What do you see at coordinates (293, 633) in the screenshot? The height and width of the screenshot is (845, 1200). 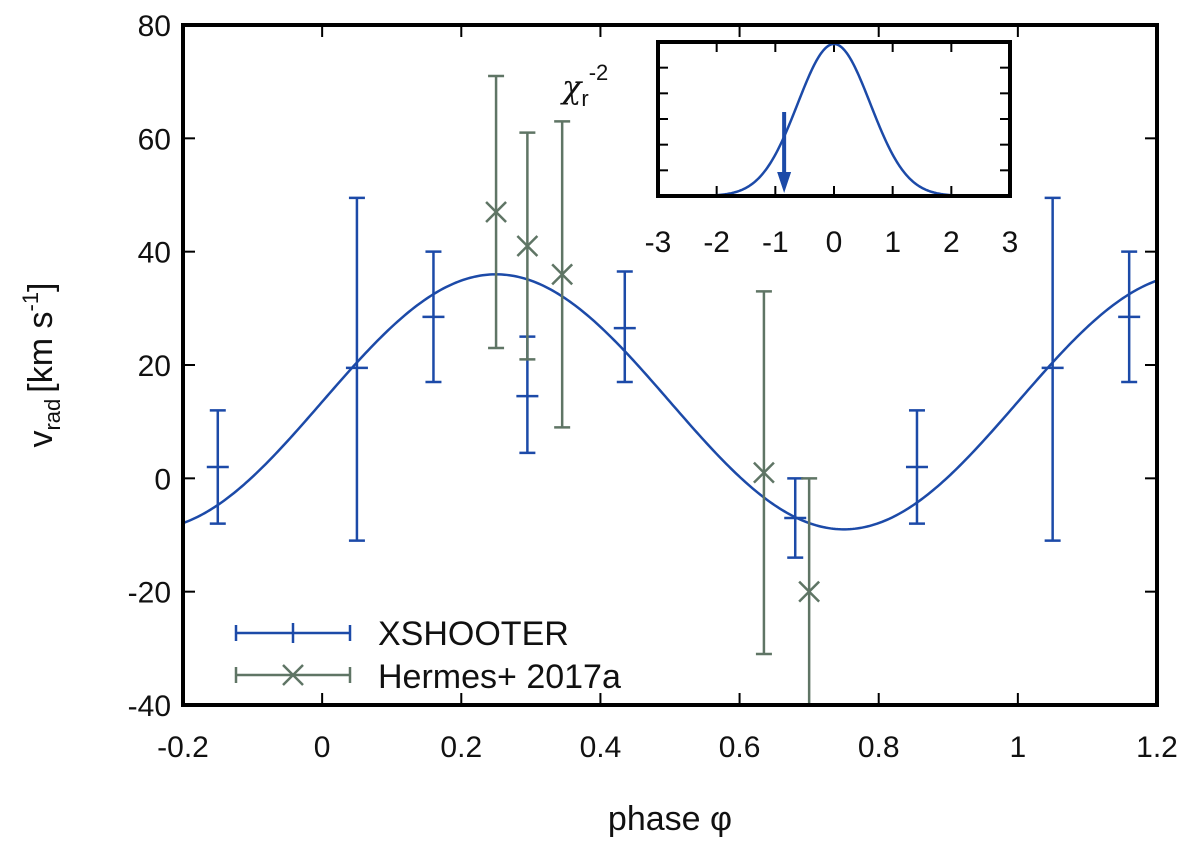 I see `legend-symbol-xshooter` at bounding box center [293, 633].